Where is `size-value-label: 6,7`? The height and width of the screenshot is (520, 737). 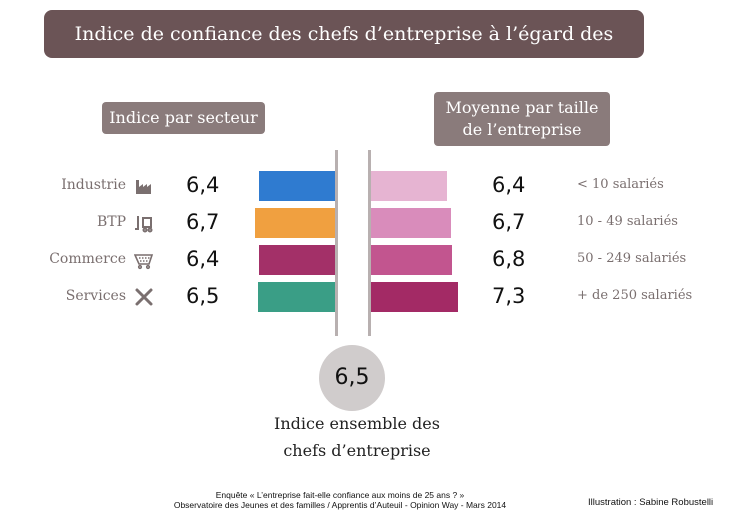 size-value-label: 6,7 is located at coordinates (509, 222).